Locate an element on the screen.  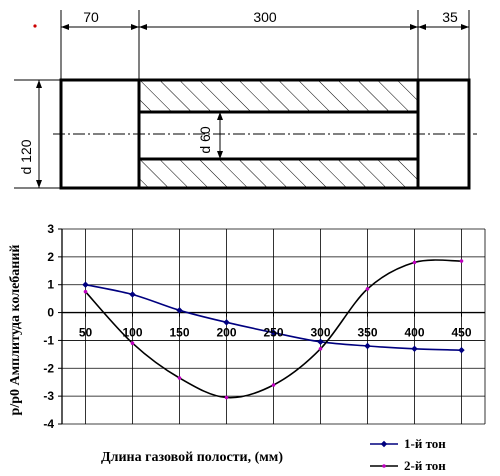
x-tick-label: 250 is located at coordinates (273, 333).